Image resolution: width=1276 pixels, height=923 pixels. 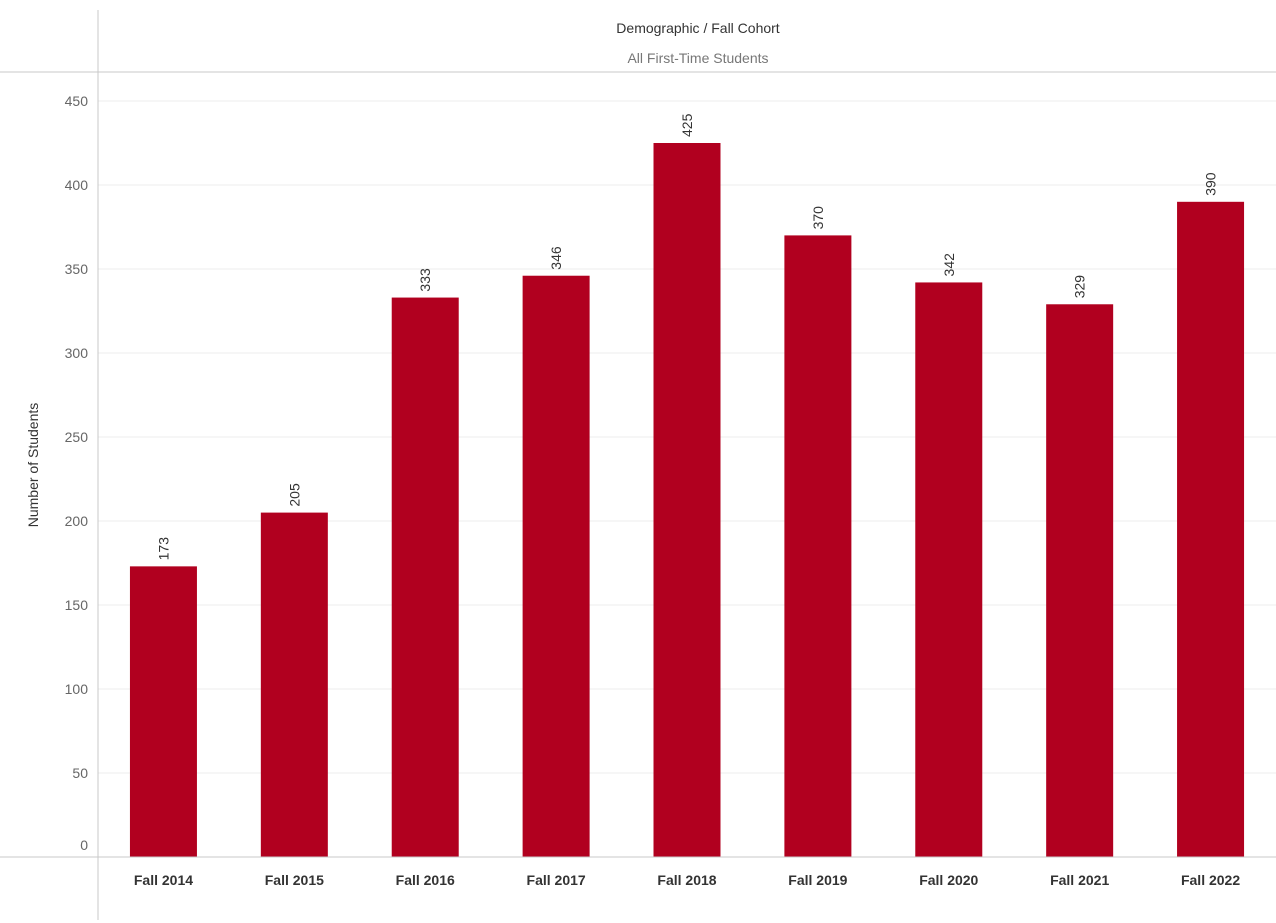 What do you see at coordinates (556, 258) in the screenshot?
I see `data-label: 346` at bounding box center [556, 258].